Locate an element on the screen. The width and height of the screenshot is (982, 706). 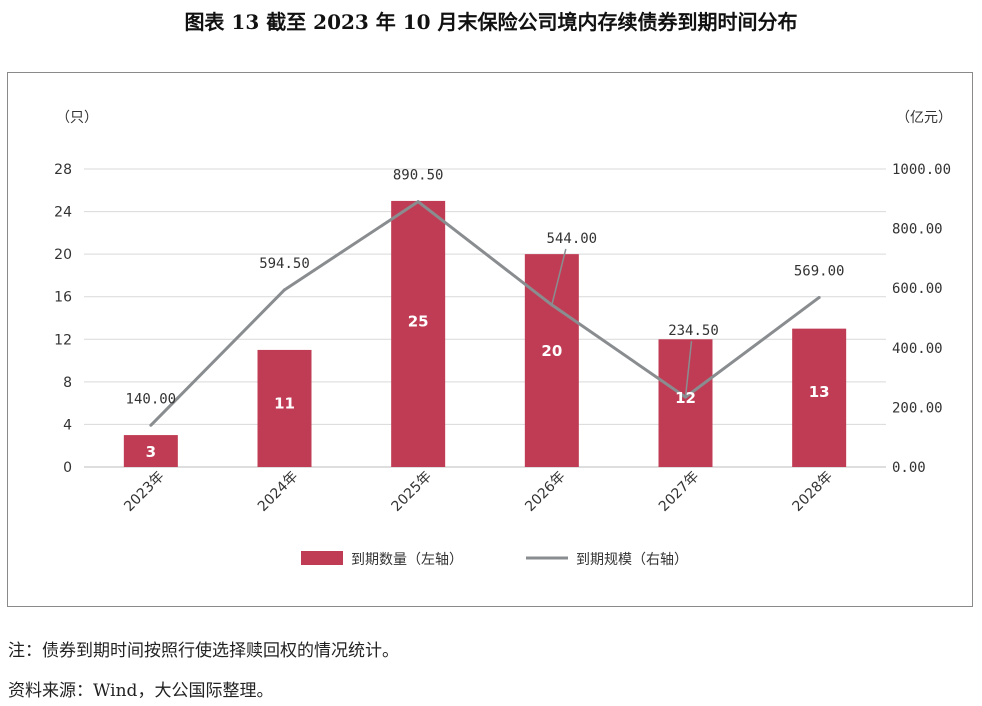
x-tick-label: 2028年 is located at coordinates (813, 492).